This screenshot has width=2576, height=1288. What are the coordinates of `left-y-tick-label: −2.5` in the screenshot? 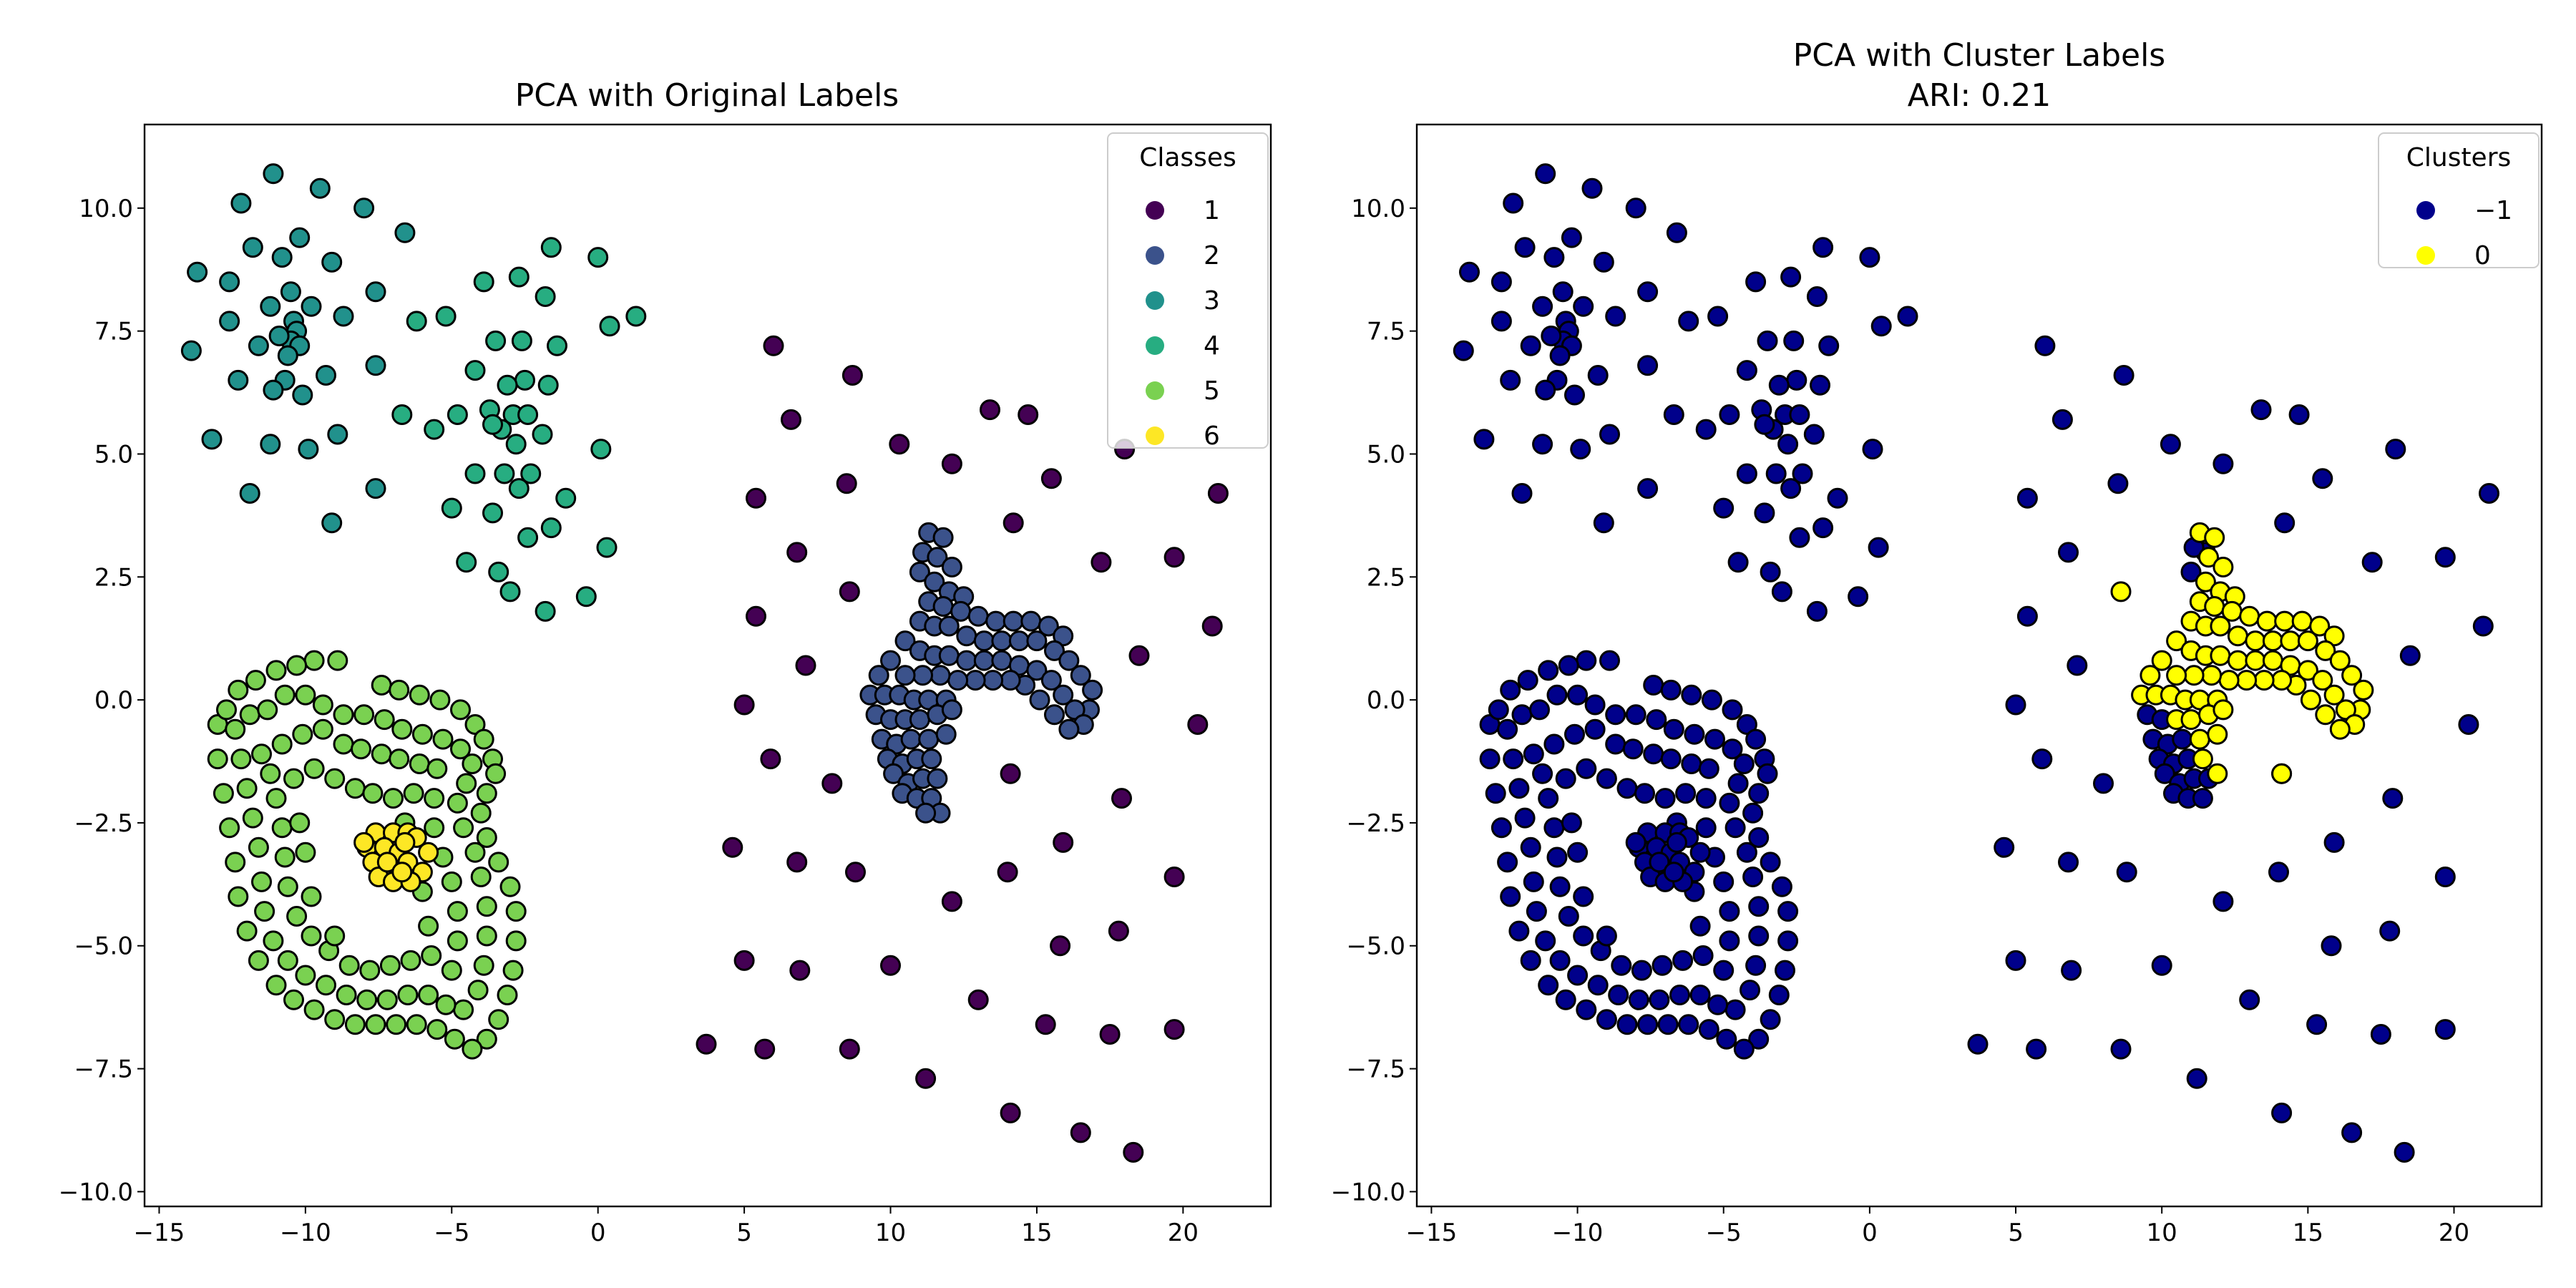 It's located at (103, 823).